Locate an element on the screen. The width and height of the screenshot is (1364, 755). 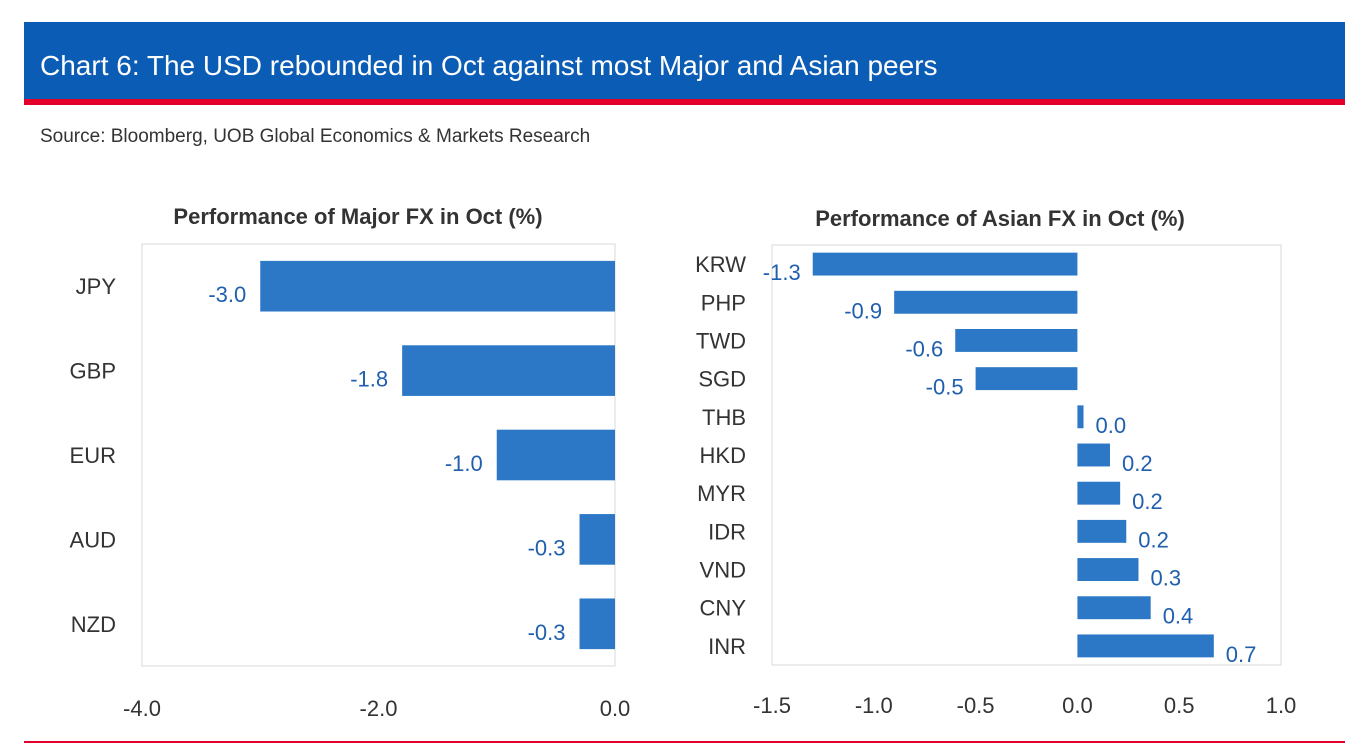
asian-category-label-myr: MYR is located at coordinates (721, 493).